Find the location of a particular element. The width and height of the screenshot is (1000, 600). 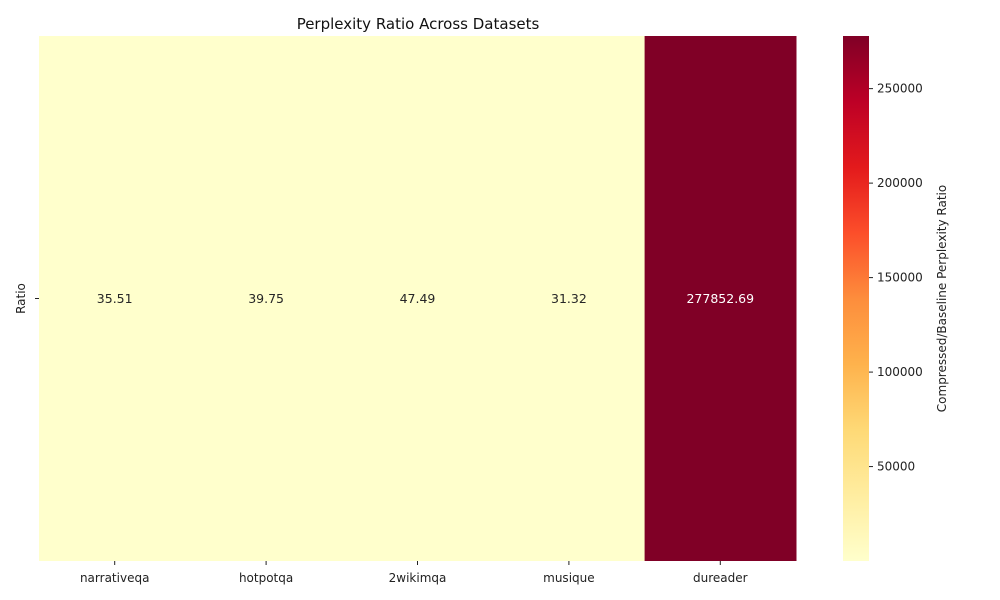

heatmap-cell-musique is located at coordinates (569, 298).